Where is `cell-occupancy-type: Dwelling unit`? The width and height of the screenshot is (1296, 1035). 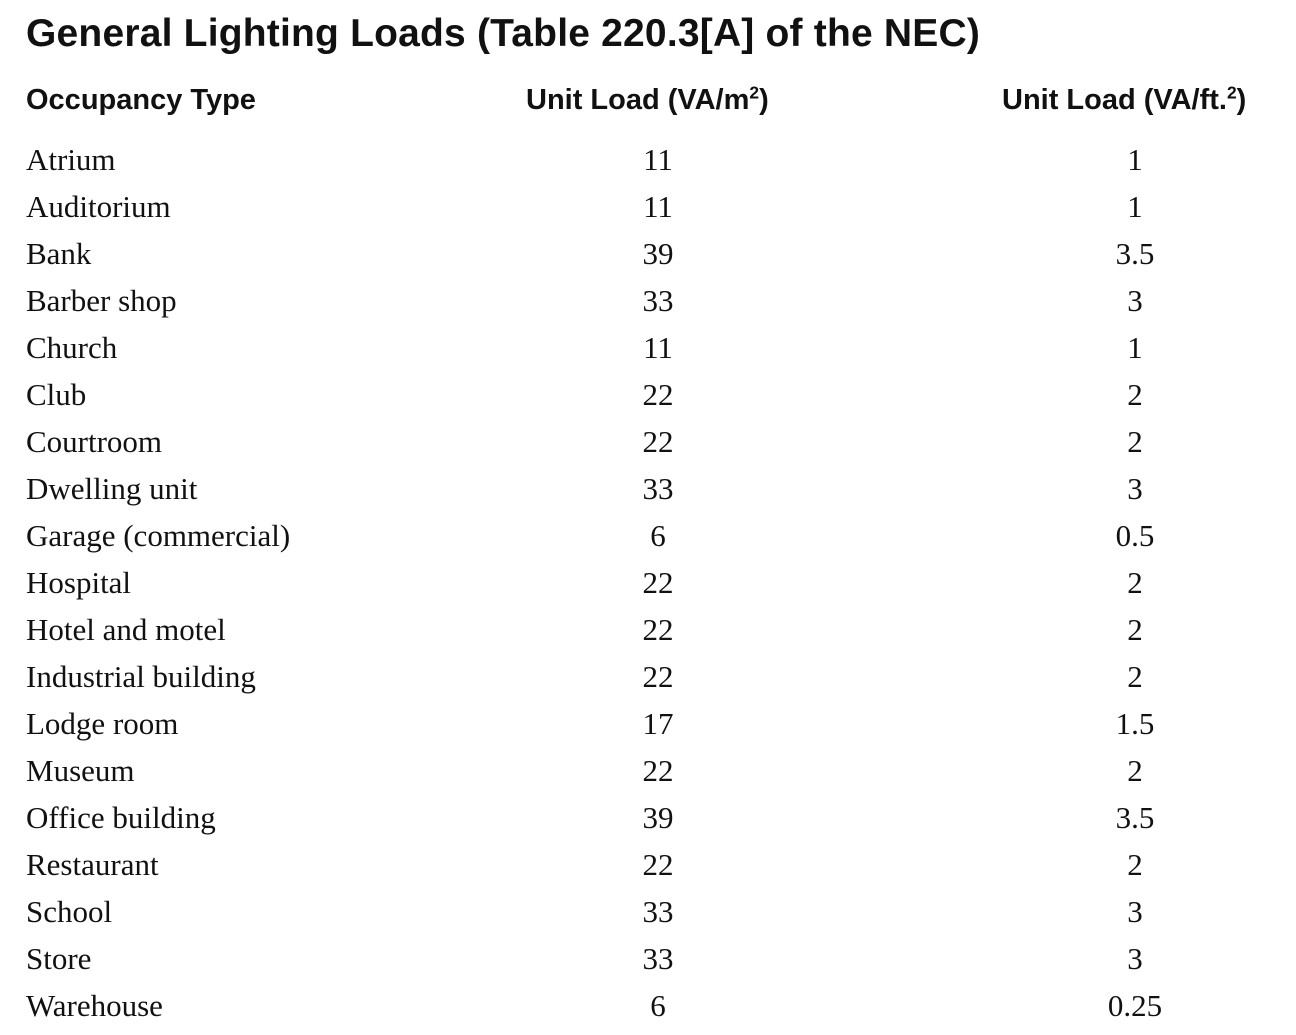
cell-occupancy-type: Dwelling unit is located at coordinates (112, 488).